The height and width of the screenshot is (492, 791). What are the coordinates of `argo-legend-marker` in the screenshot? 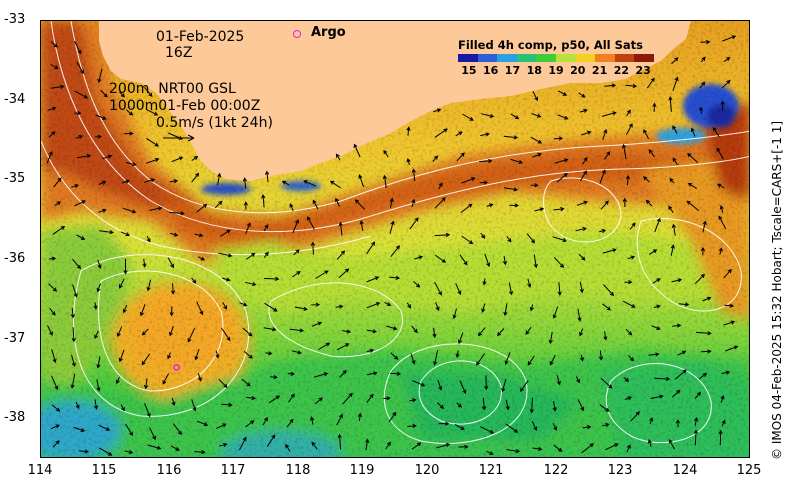 It's located at (297, 34).